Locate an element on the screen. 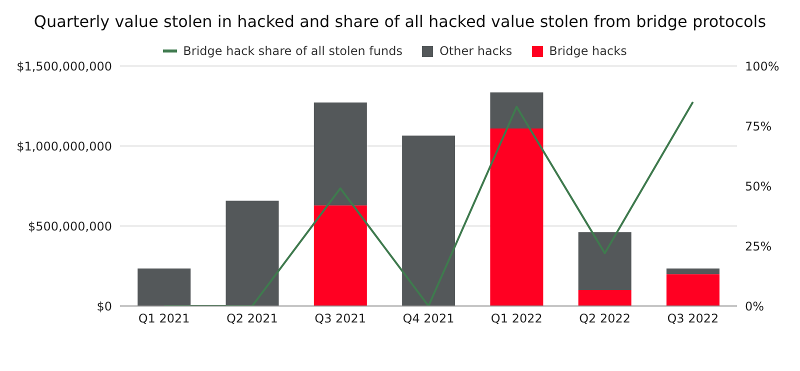 Image resolution: width=800 pixels, height=371 pixels. x-tick-label: Q3 2022 is located at coordinates (693, 319).